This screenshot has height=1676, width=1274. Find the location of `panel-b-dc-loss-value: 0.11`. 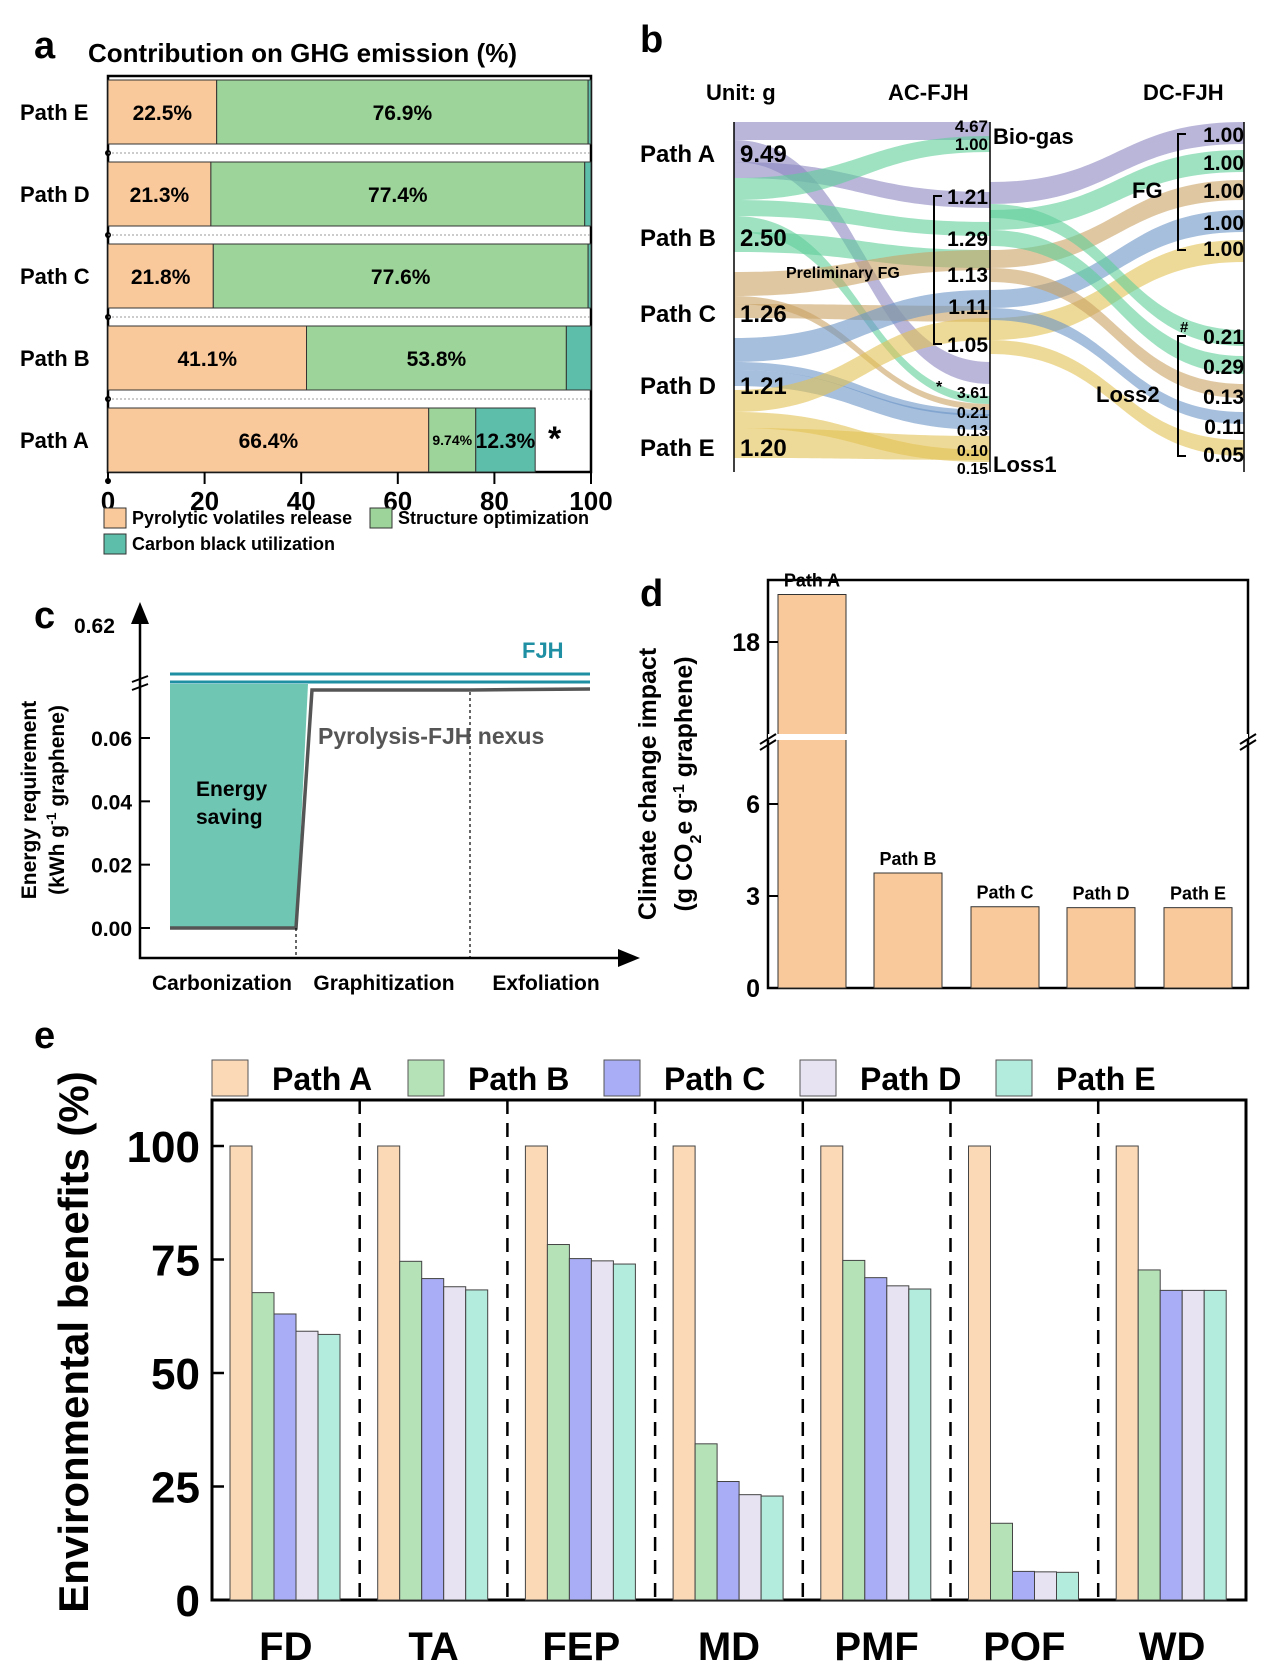

panel-b-dc-loss-value: 0.11 is located at coordinates (1224, 427).